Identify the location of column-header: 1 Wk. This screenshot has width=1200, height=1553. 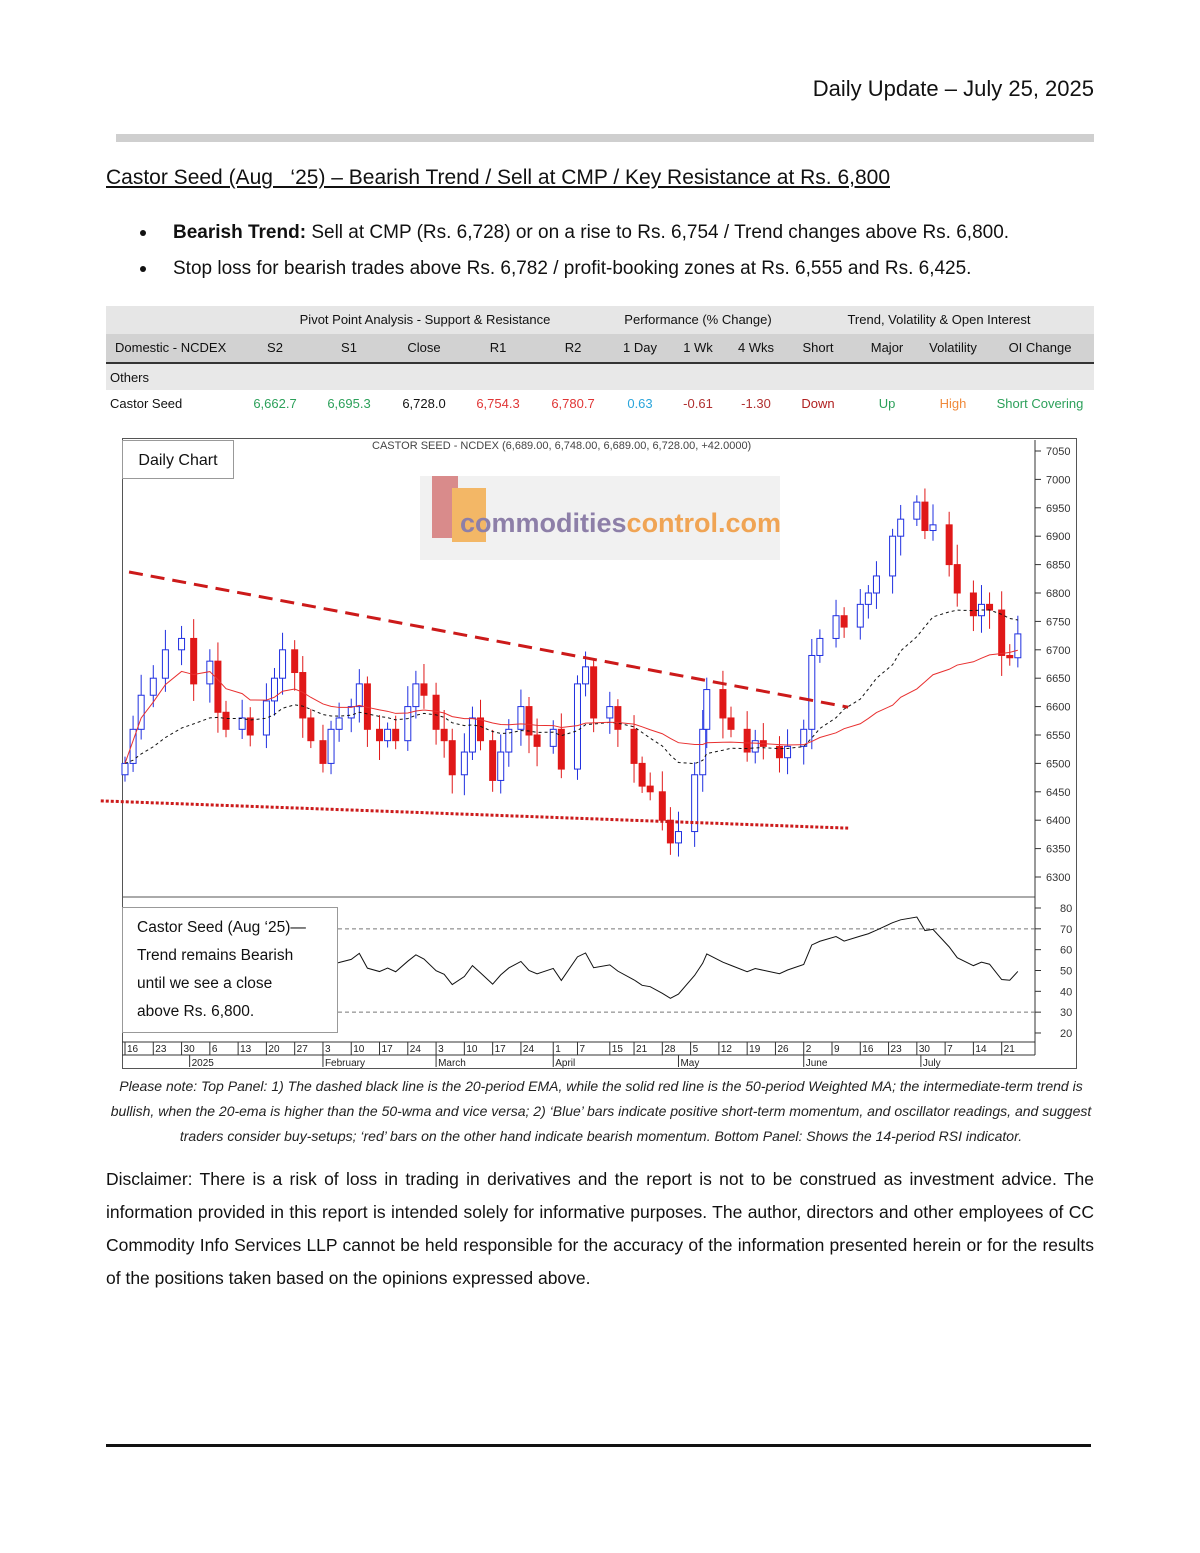
(698, 347).